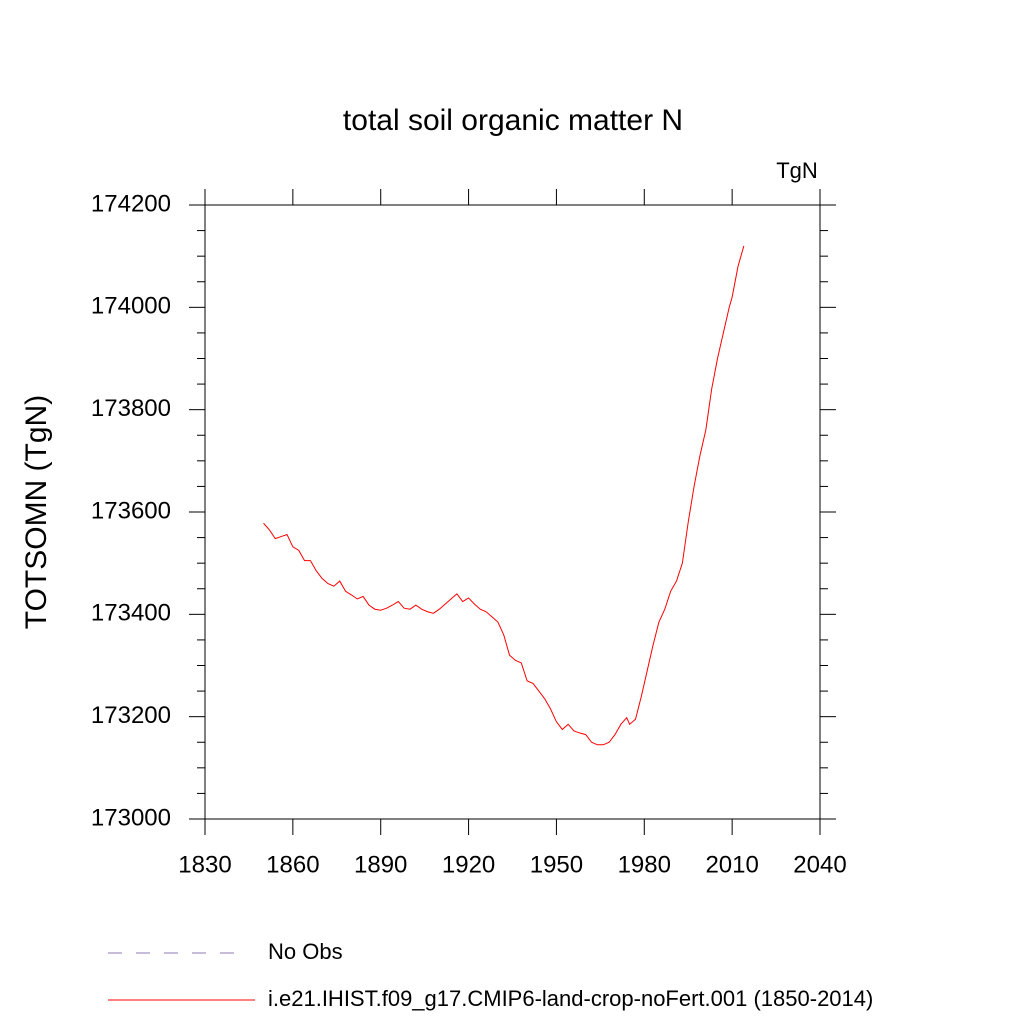  What do you see at coordinates (380, 864) in the screenshot?
I see `x-tick-label: 1890` at bounding box center [380, 864].